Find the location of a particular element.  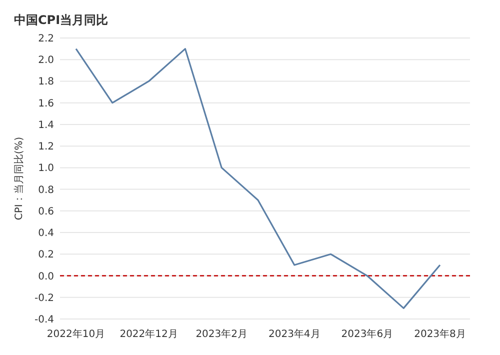

y-tick-label: 1.2 is located at coordinates (46, 147).